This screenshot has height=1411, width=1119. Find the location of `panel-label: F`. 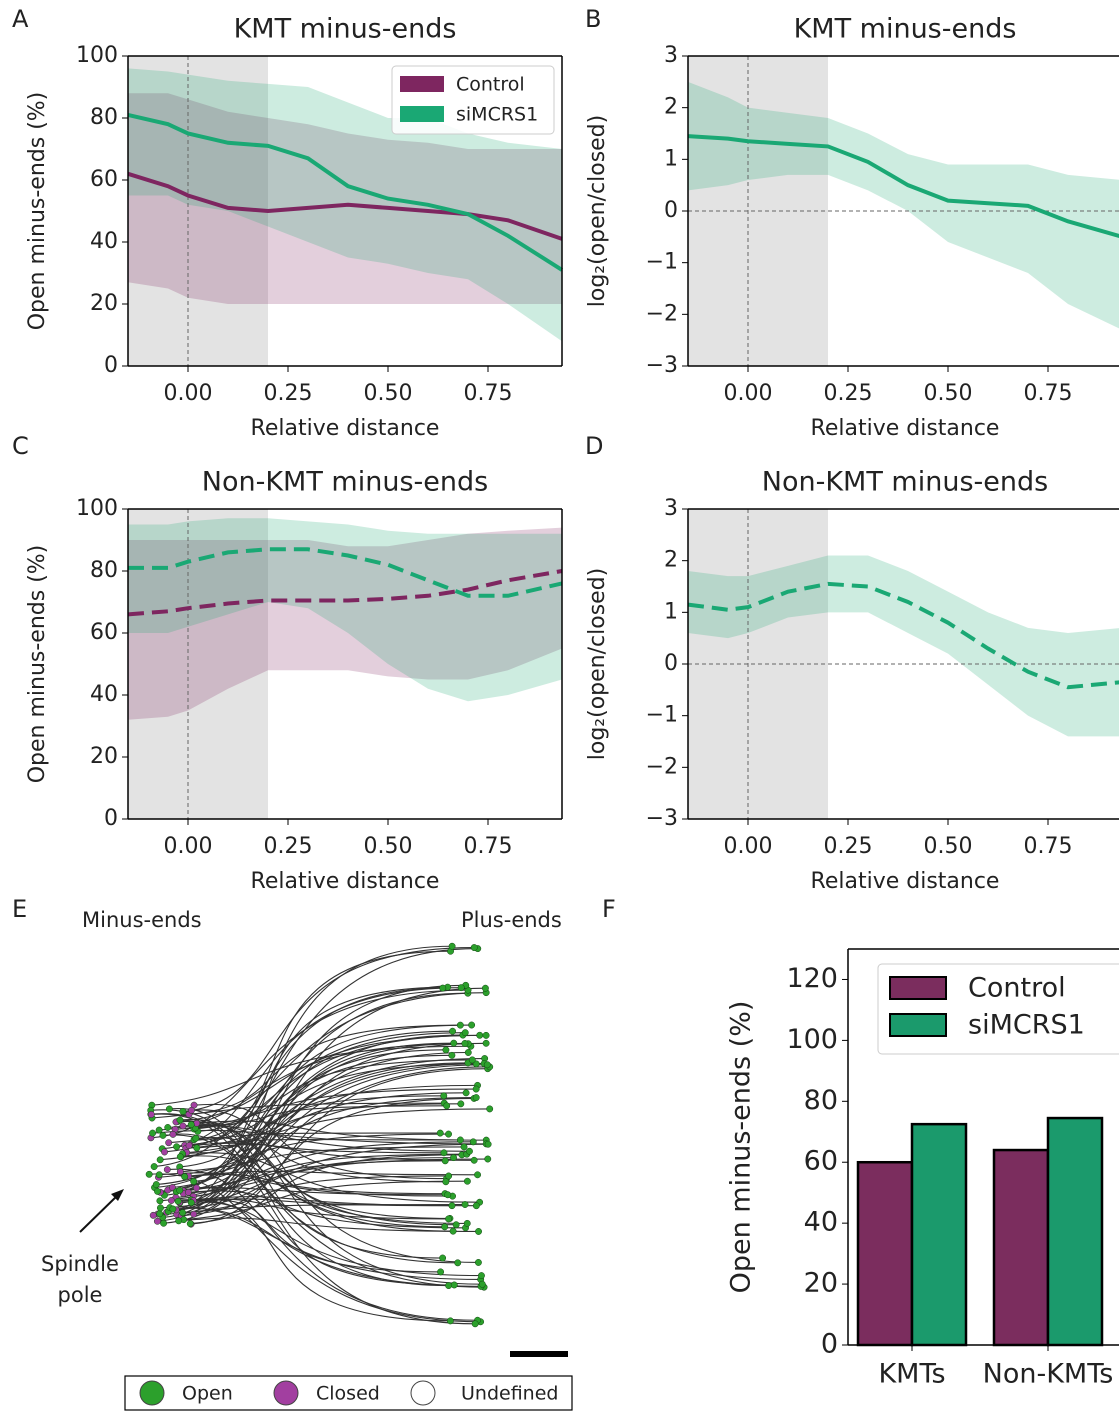

panel-label: F is located at coordinates (609, 909).